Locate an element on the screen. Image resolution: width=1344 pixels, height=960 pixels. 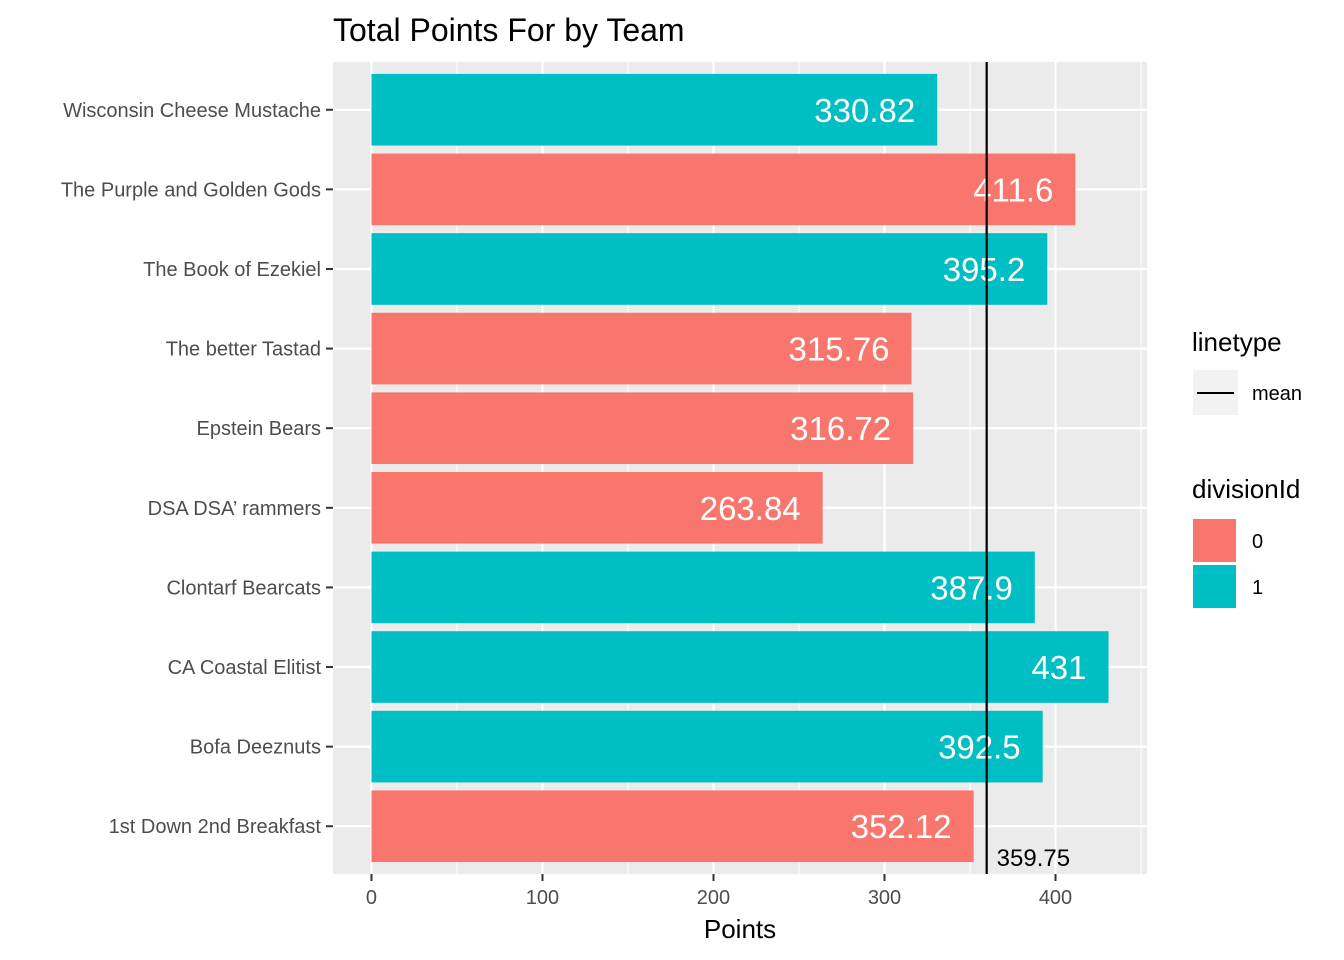
x-tick-label: 0 is located at coordinates (371, 898).